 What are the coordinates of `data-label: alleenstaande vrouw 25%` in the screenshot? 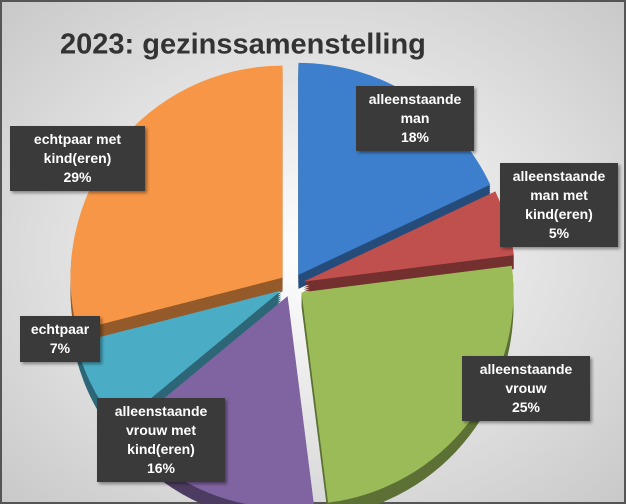 It's located at (526, 388).